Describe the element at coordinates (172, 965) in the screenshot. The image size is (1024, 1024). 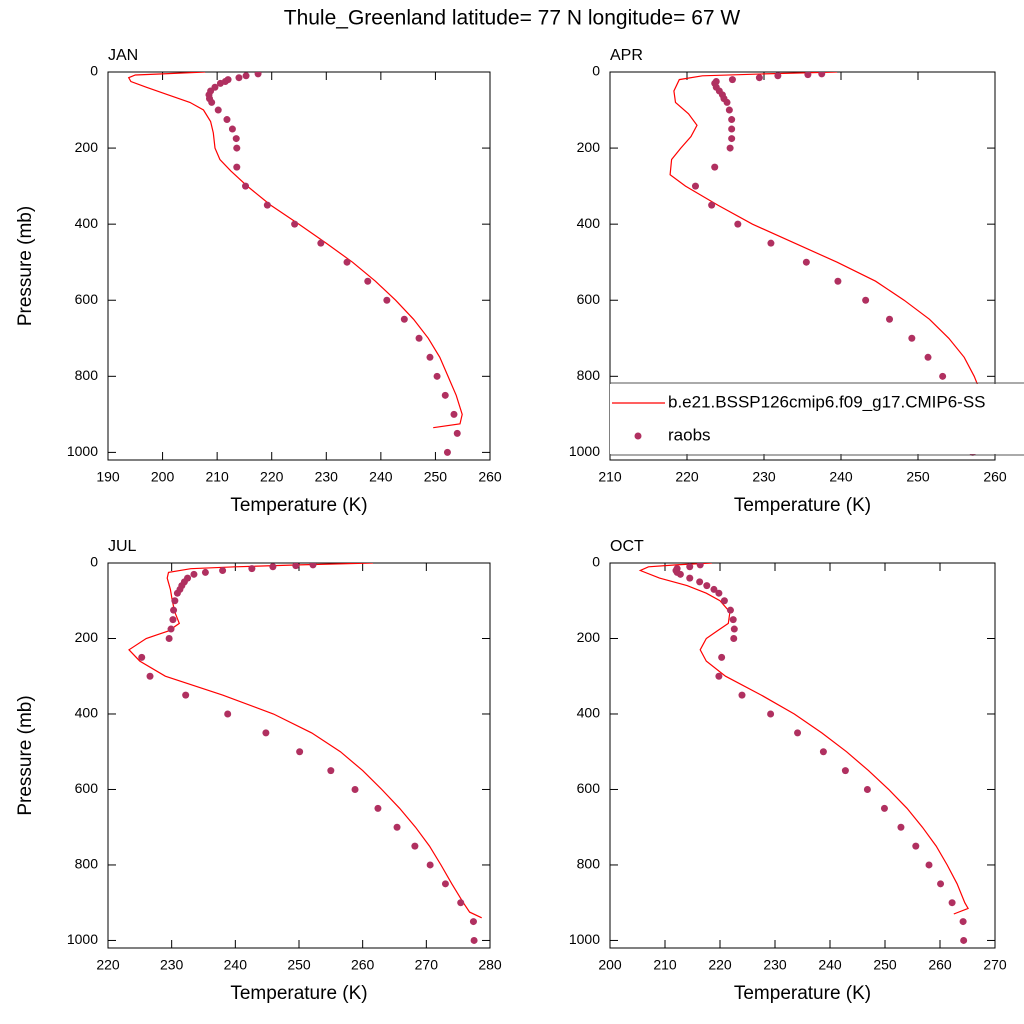
I see `x-tick-label: 230` at that location.